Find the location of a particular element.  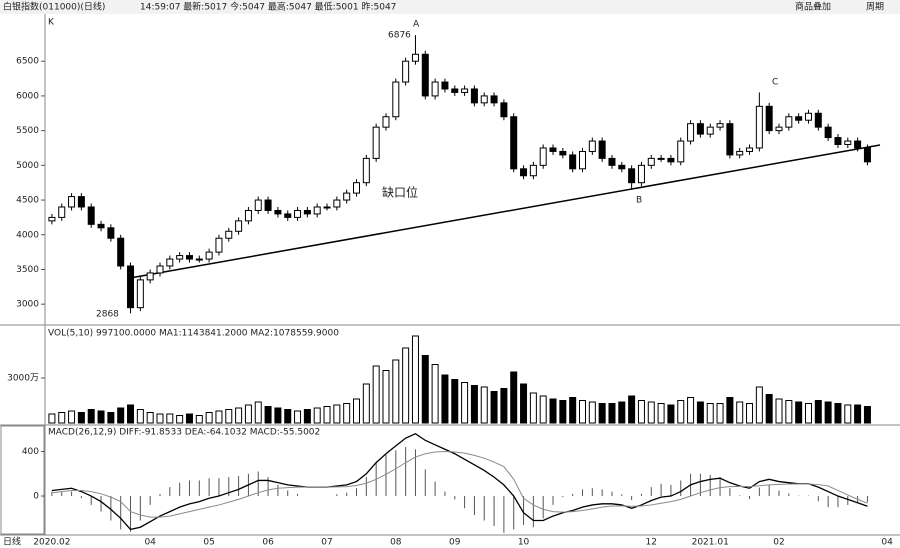

x-tick-label: 08 is located at coordinates (396, 543).